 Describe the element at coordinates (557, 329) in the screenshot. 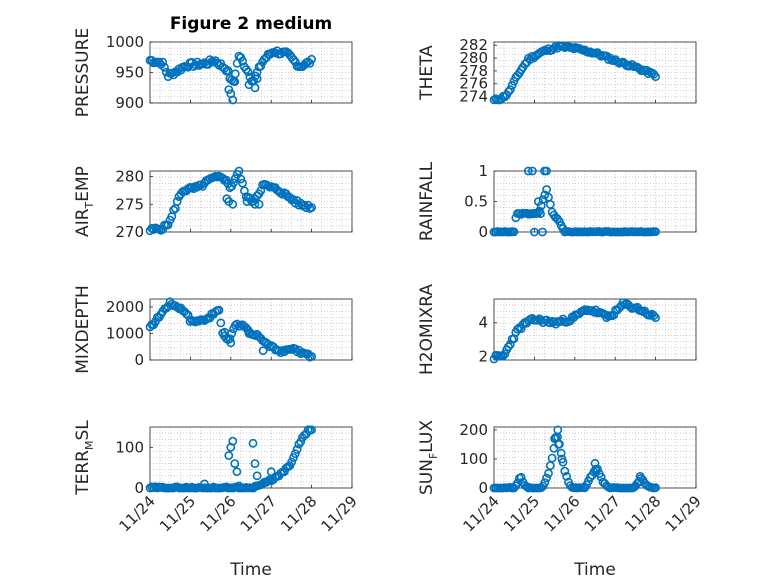

I see `subplot-h2omixra: 2 4 H2OMIXRA` at that location.